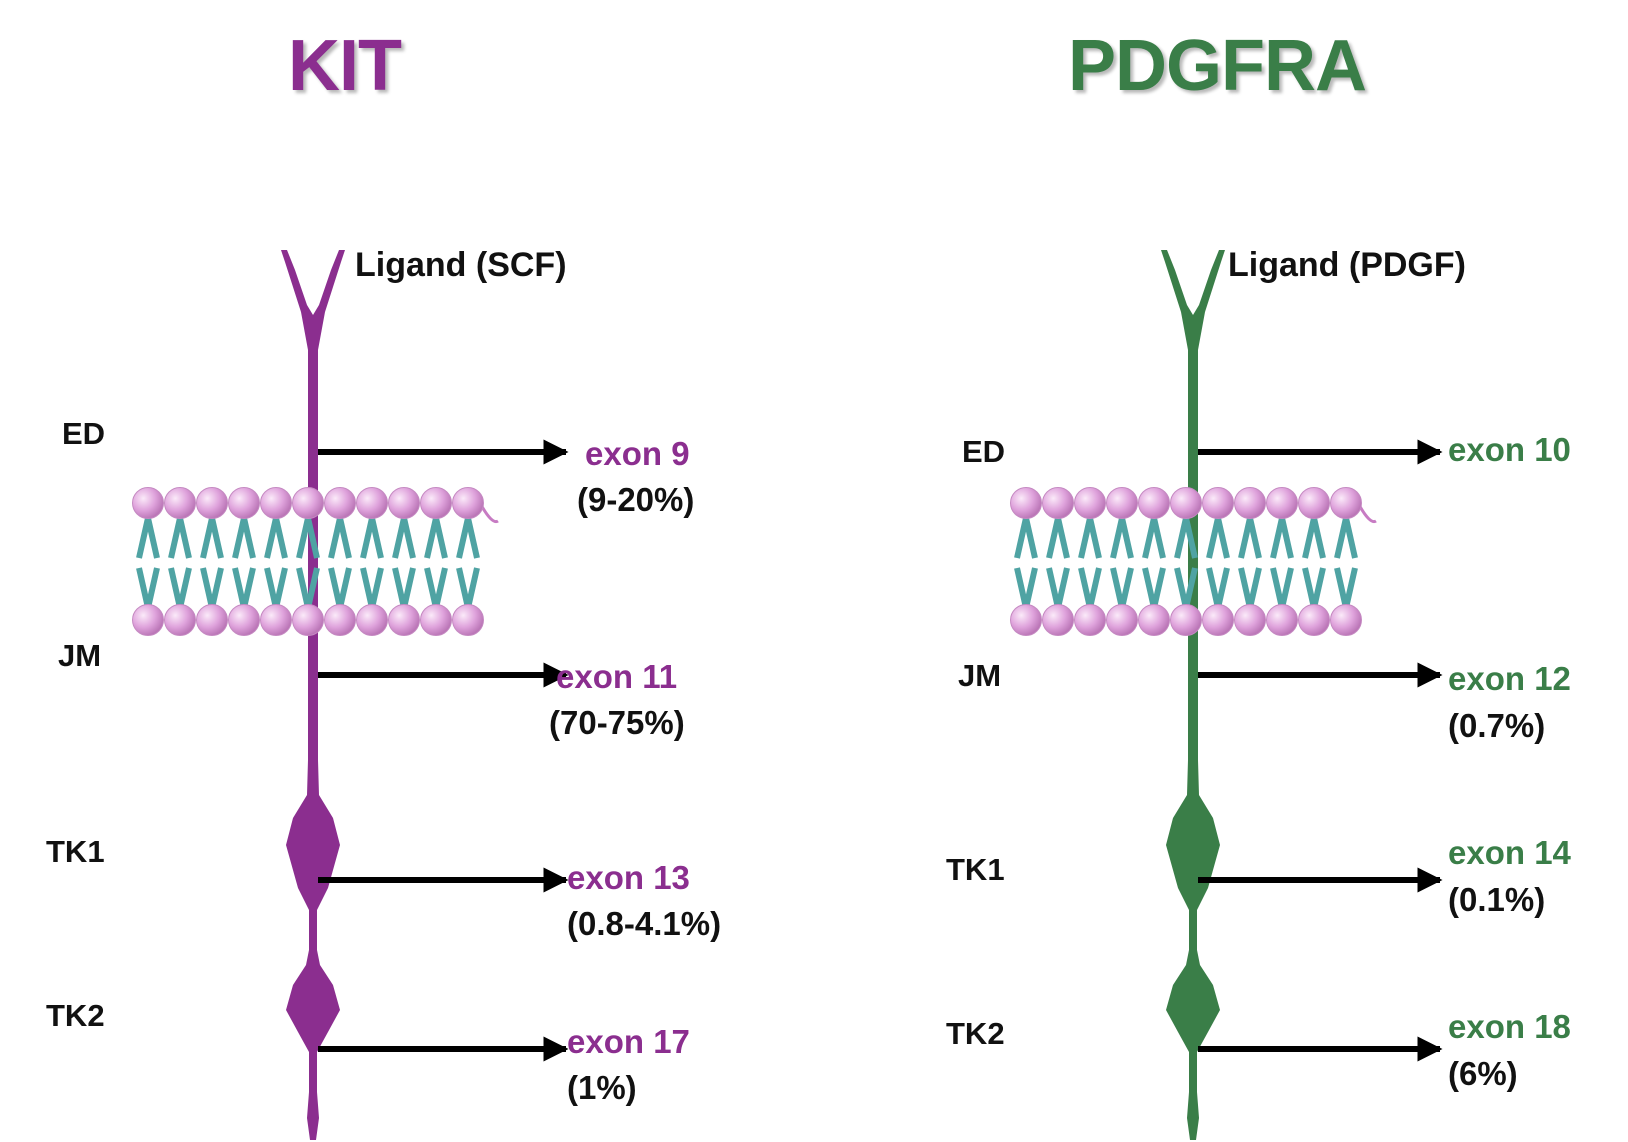 This screenshot has width=1628, height=1142. What do you see at coordinates (1497, 725) in the screenshot?
I see `pdgfra-exon-frequency: (0.7%)` at bounding box center [1497, 725].